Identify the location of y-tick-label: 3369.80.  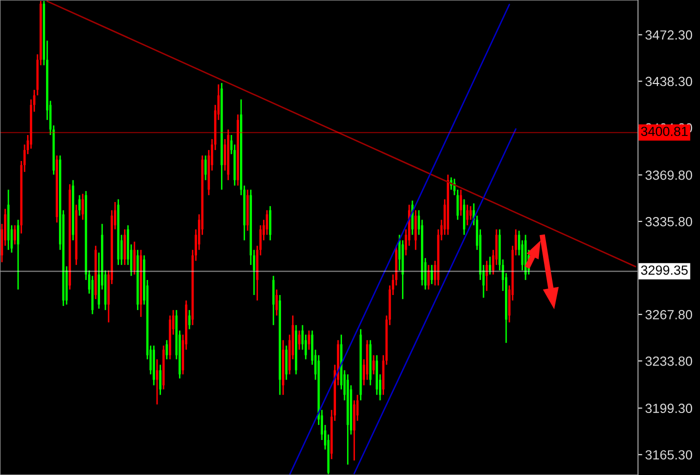
(668, 175).